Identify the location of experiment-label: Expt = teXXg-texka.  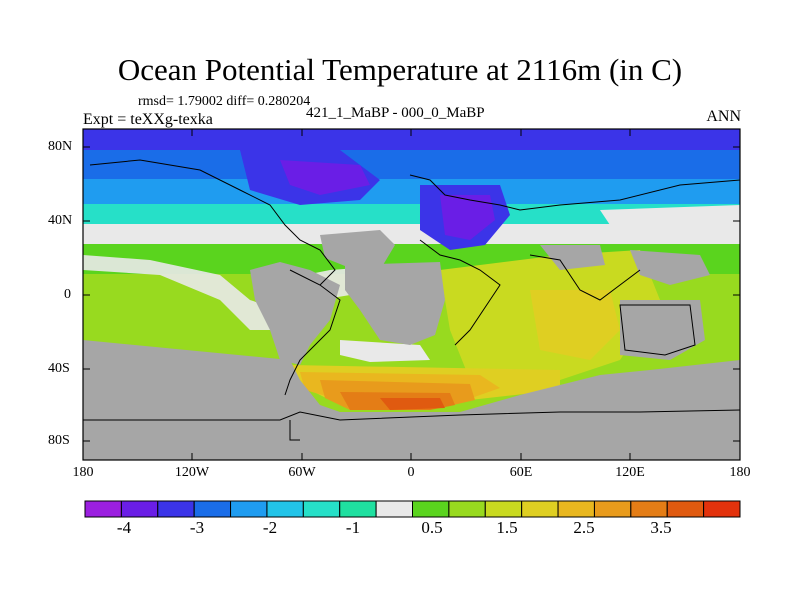
(148, 119).